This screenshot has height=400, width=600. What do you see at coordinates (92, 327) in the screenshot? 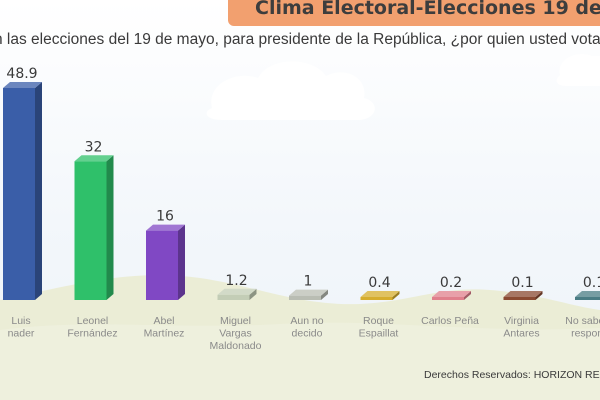
I see `category-label: Leonel Fernández` at bounding box center [92, 327].